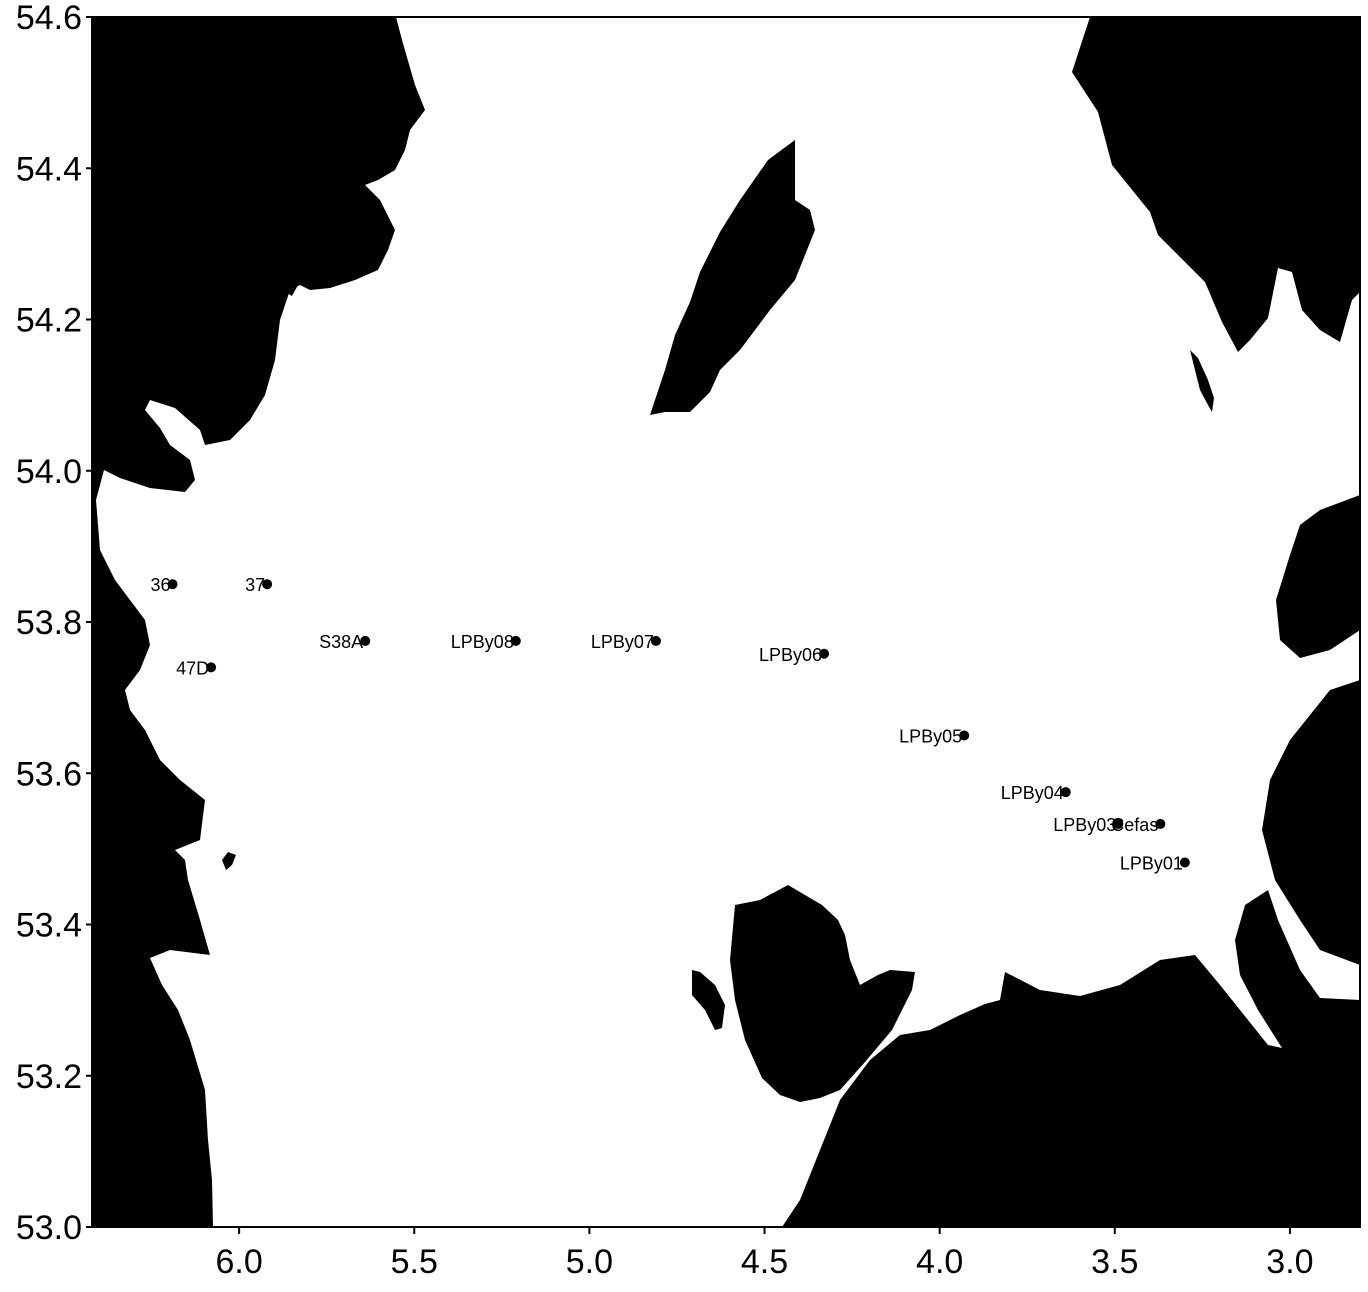 This screenshot has height=1292, width=1368. What do you see at coordinates (589, 1262) in the screenshot?
I see `x-tick-label: 5.0` at bounding box center [589, 1262].